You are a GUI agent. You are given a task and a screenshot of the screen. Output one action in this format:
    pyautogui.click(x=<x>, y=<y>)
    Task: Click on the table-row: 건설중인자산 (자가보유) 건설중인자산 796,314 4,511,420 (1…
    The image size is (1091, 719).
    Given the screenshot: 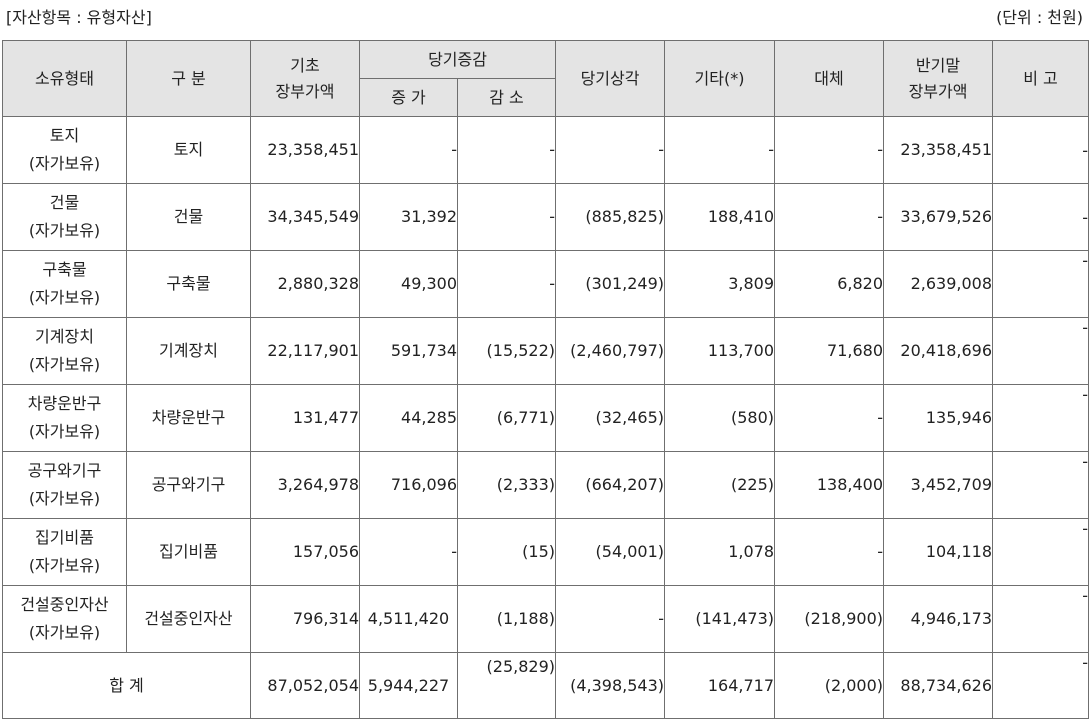 What is the action you would take?
    pyautogui.click(x=546, y=619)
    